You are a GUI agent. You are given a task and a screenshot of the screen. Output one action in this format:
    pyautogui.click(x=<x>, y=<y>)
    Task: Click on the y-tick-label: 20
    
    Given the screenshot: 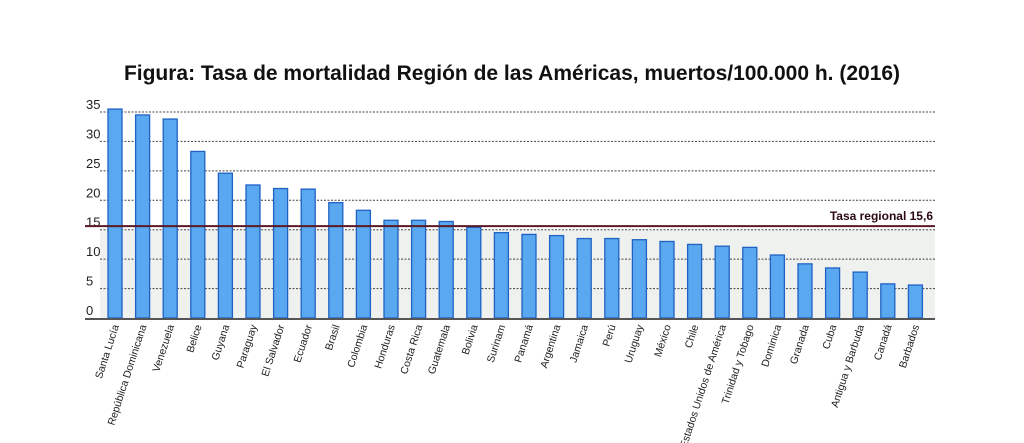 What is the action you would take?
    pyautogui.click(x=93, y=192)
    